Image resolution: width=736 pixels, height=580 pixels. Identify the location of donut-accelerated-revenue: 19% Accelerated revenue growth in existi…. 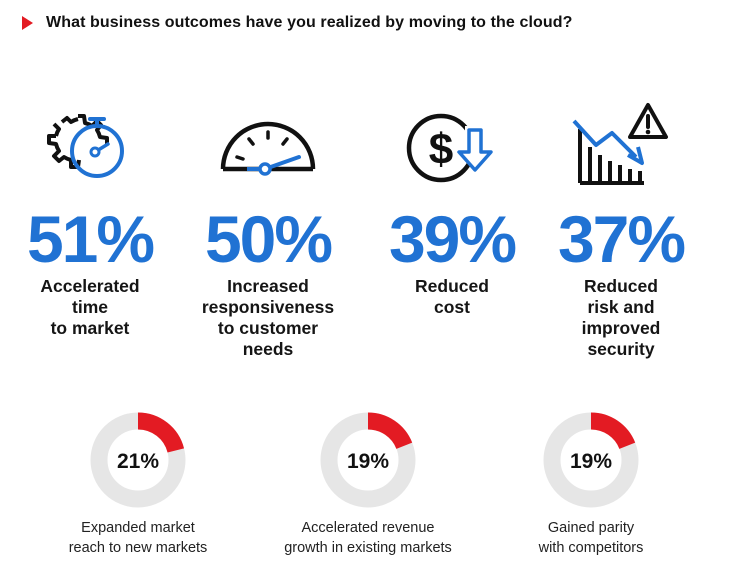
(368, 483).